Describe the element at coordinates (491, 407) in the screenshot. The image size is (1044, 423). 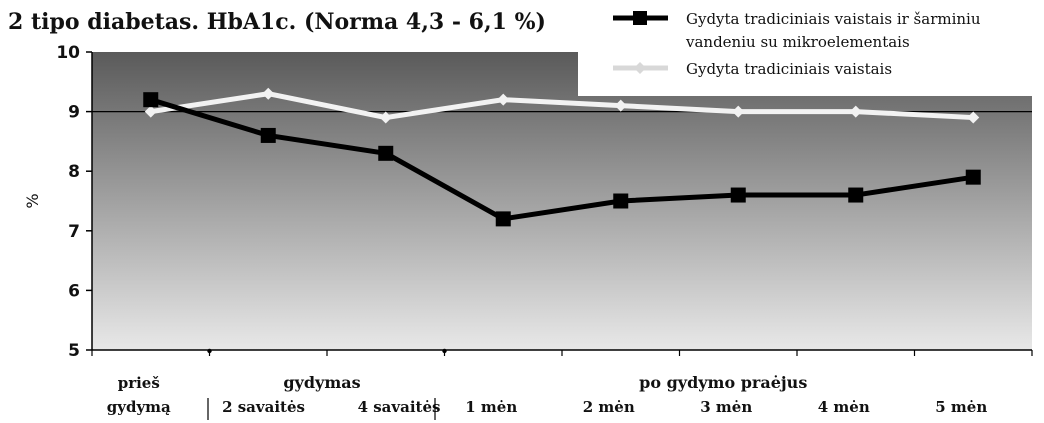
I see `category-label: 1 mėn` at that location.